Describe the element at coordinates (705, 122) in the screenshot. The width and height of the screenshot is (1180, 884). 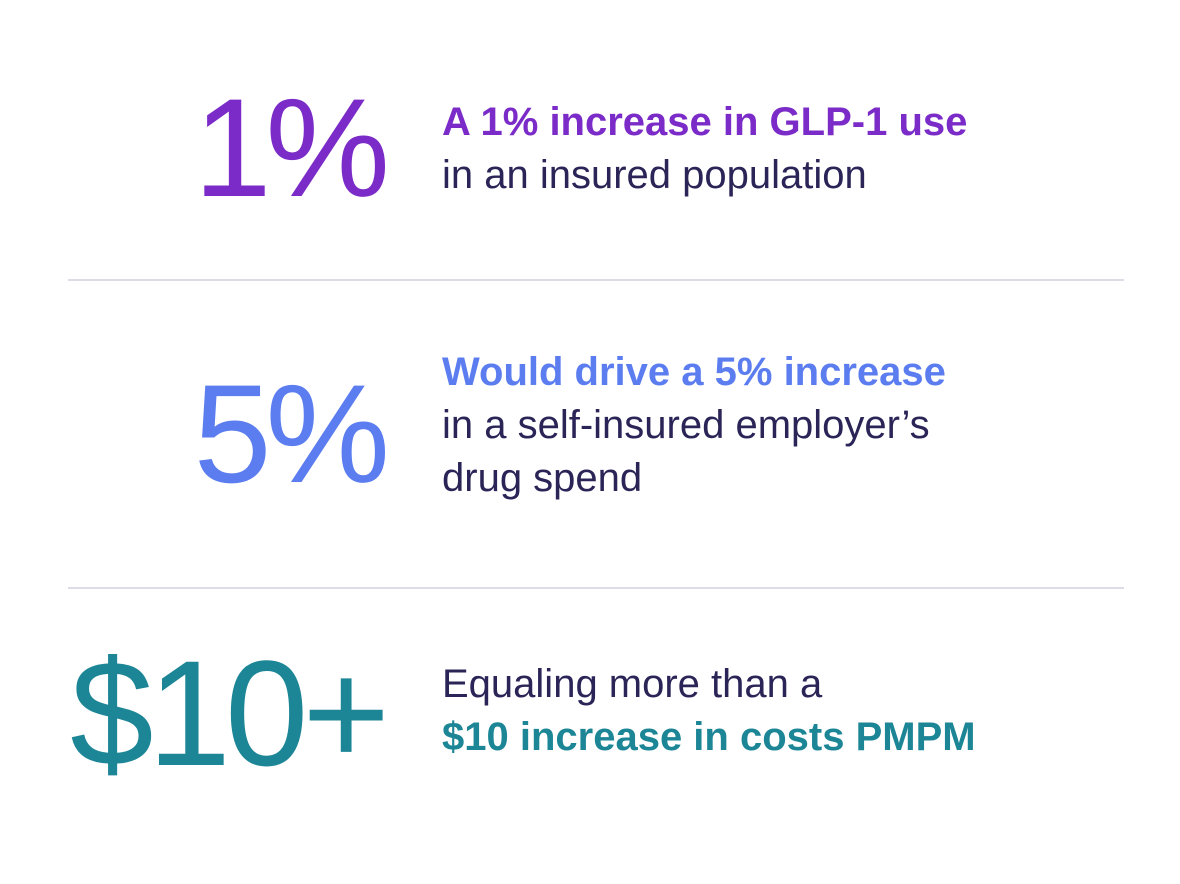
I see `stat-1-highlight: A 1% increase in GLP-1 use` at that location.